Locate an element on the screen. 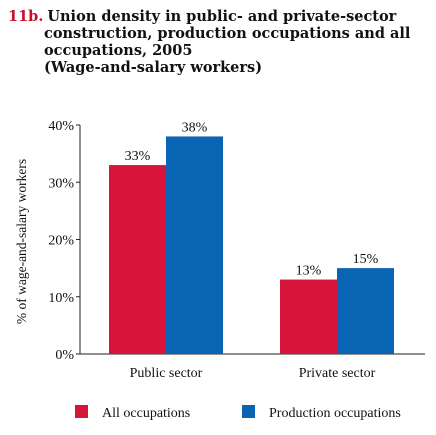  figure-number: 11b. is located at coordinates (26, 16).